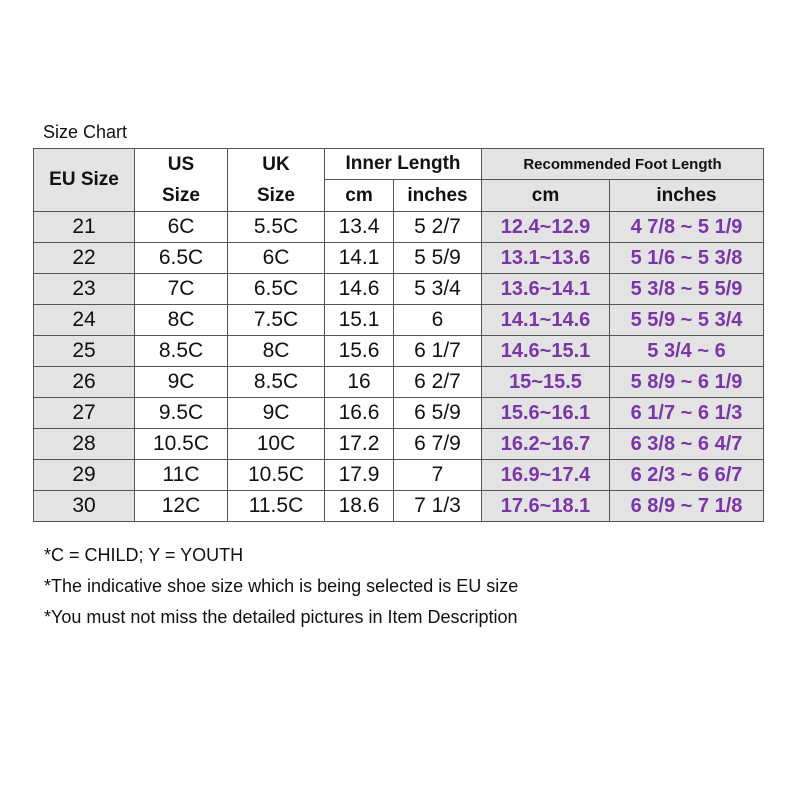  What do you see at coordinates (276, 382) in the screenshot?
I see `cell-uk-size: 8.5C` at bounding box center [276, 382].